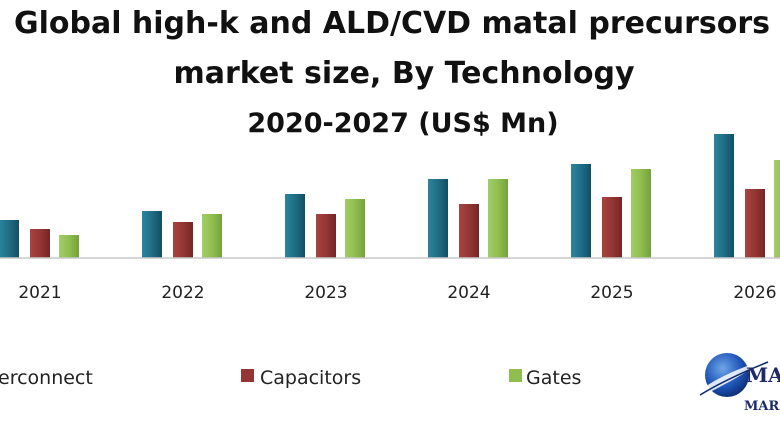 The height and width of the screenshot is (440, 780). Describe the element at coordinates (641, 213) in the screenshot. I see `bar-gates-2025` at that location.